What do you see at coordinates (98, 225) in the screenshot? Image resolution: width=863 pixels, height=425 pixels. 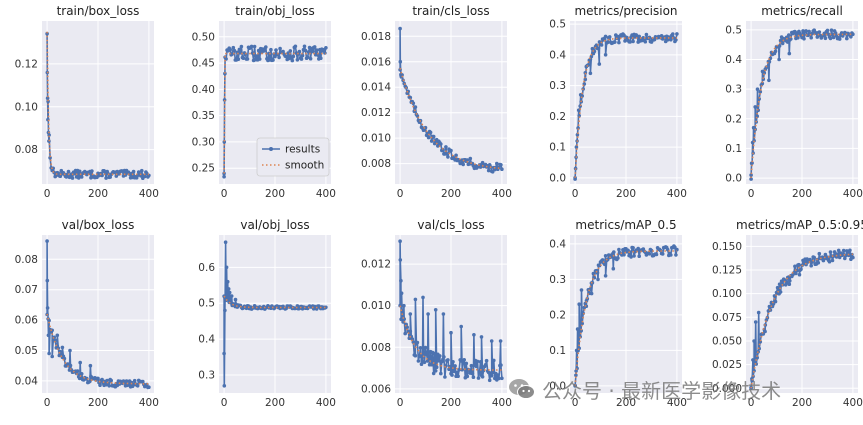 I see `chart-title: val/box_loss` at bounding box center [98, 225].